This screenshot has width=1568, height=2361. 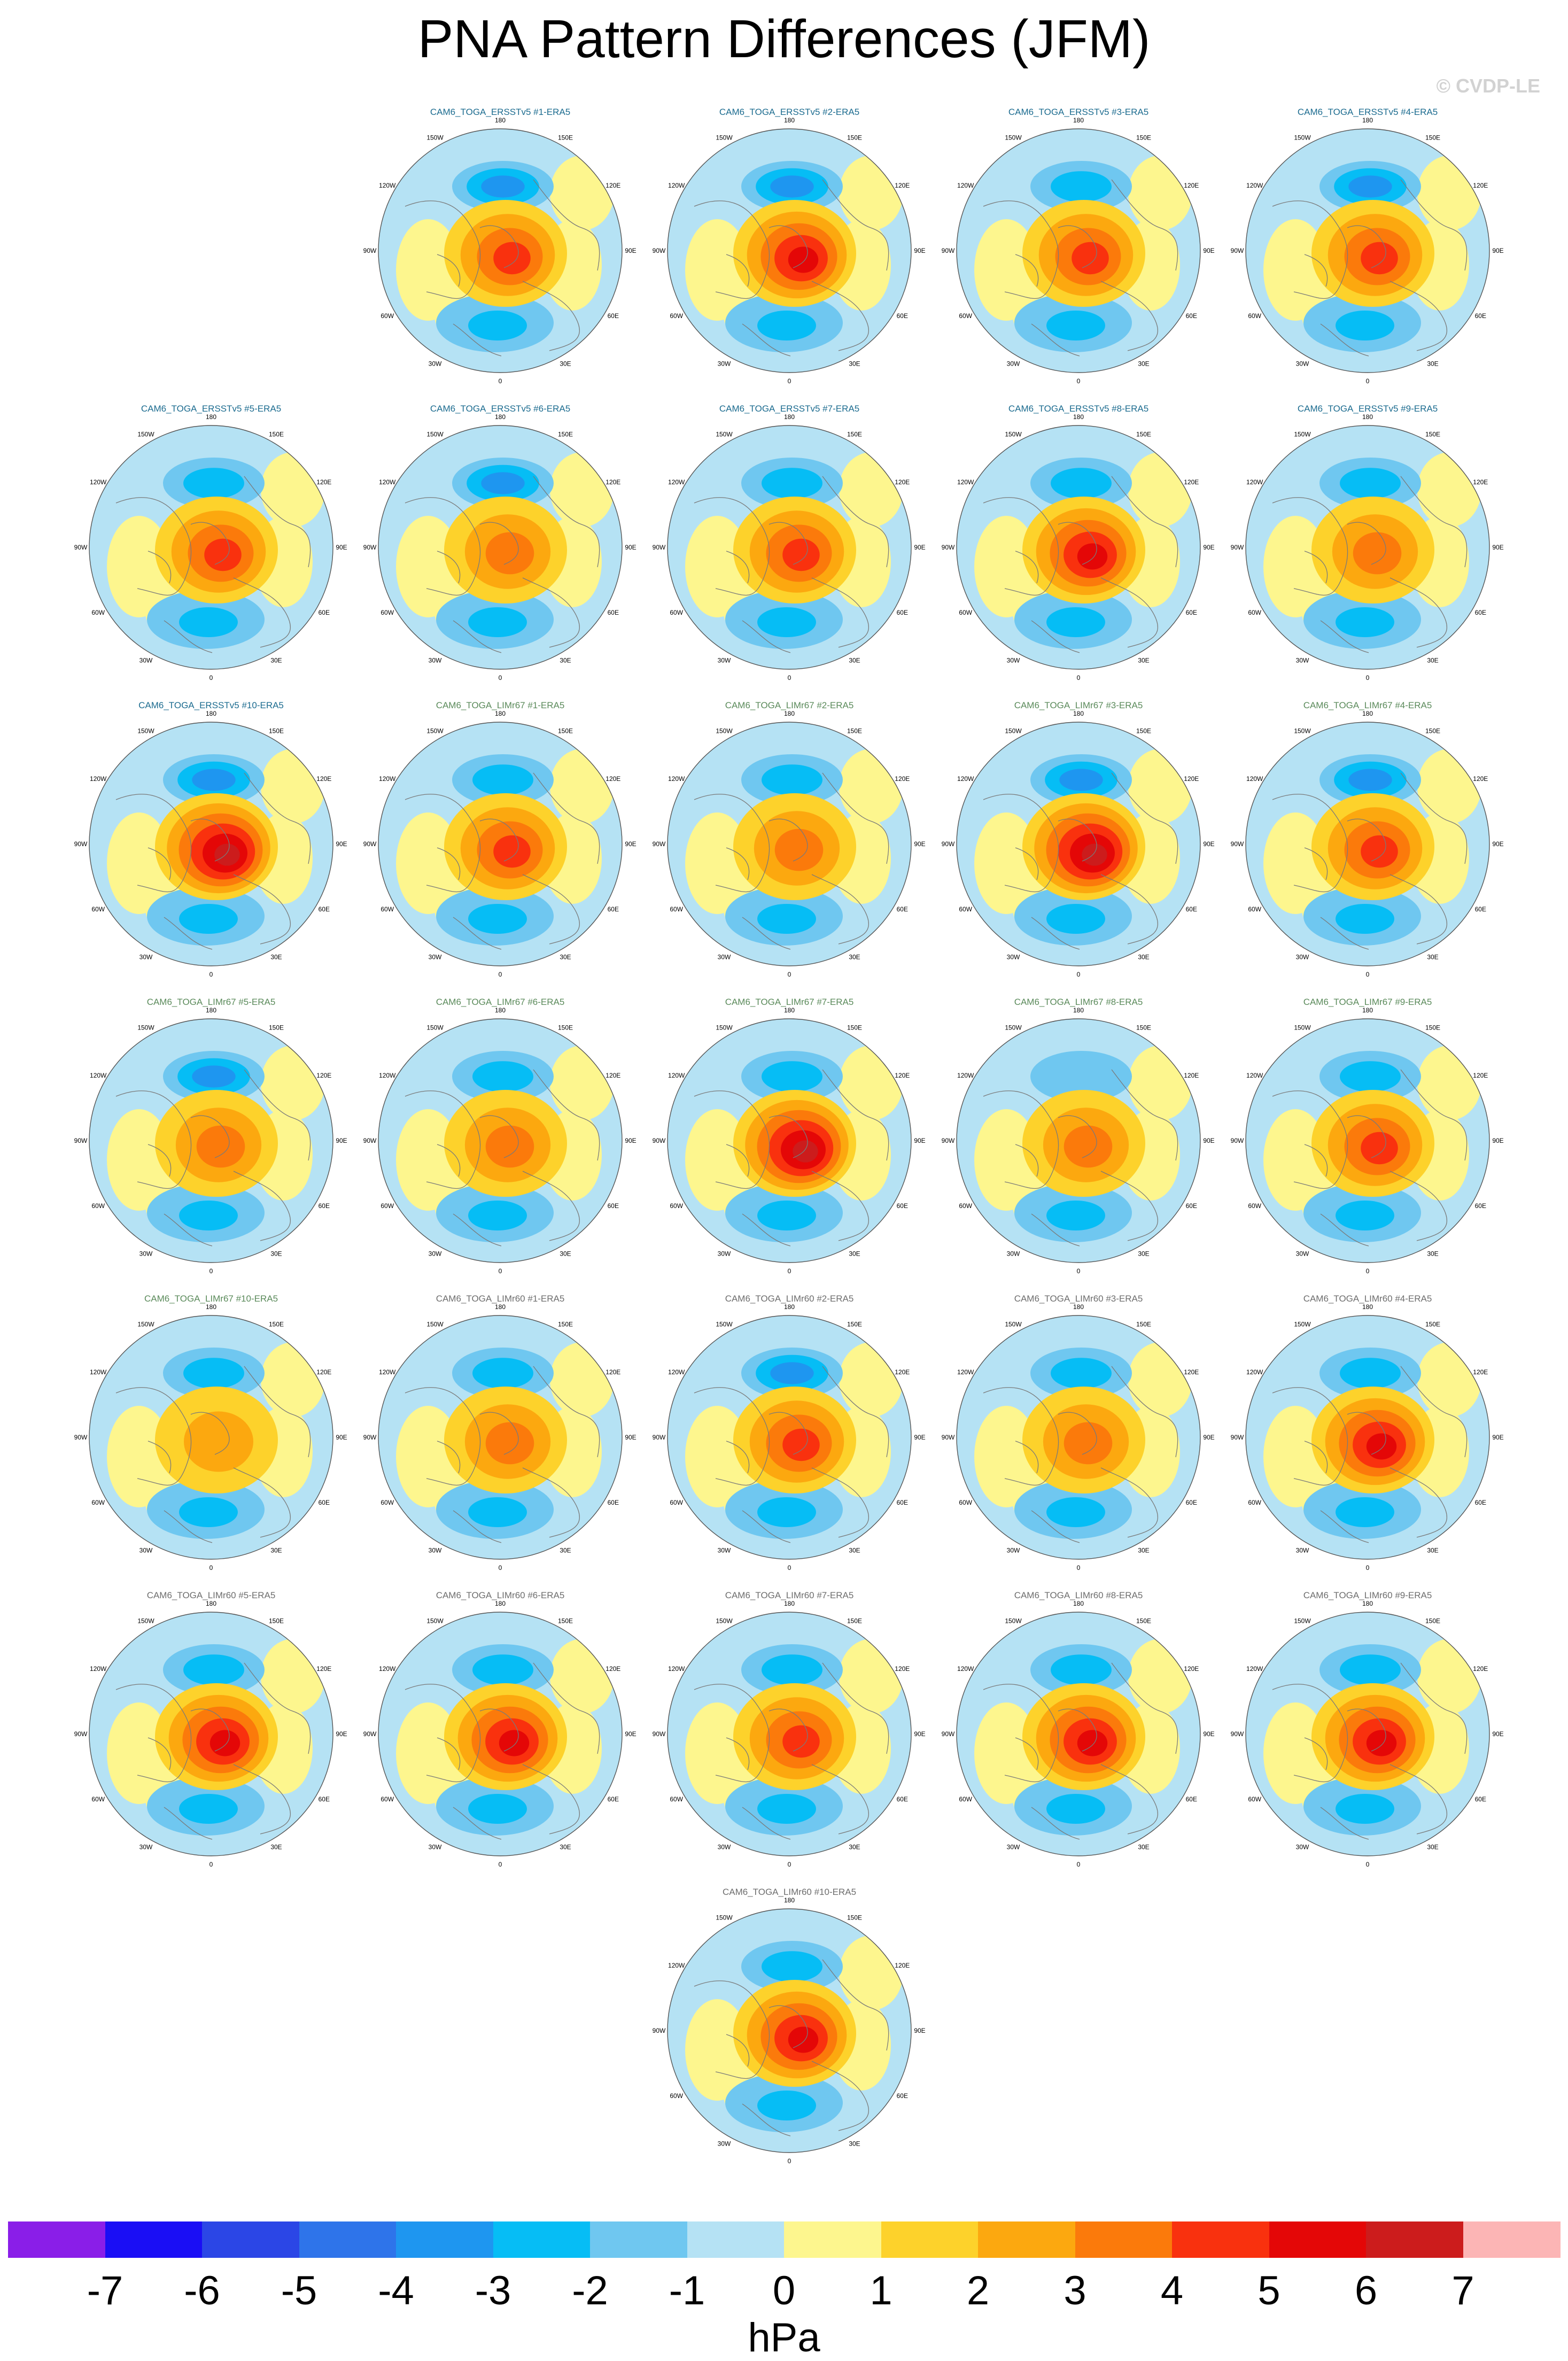 What do you see at coordinates (211, 1595) in the screenshot?
I see `panel-title: CAM6_TOGA_LIMr60 #5-ERA5` at bounding box center [211, 1595].